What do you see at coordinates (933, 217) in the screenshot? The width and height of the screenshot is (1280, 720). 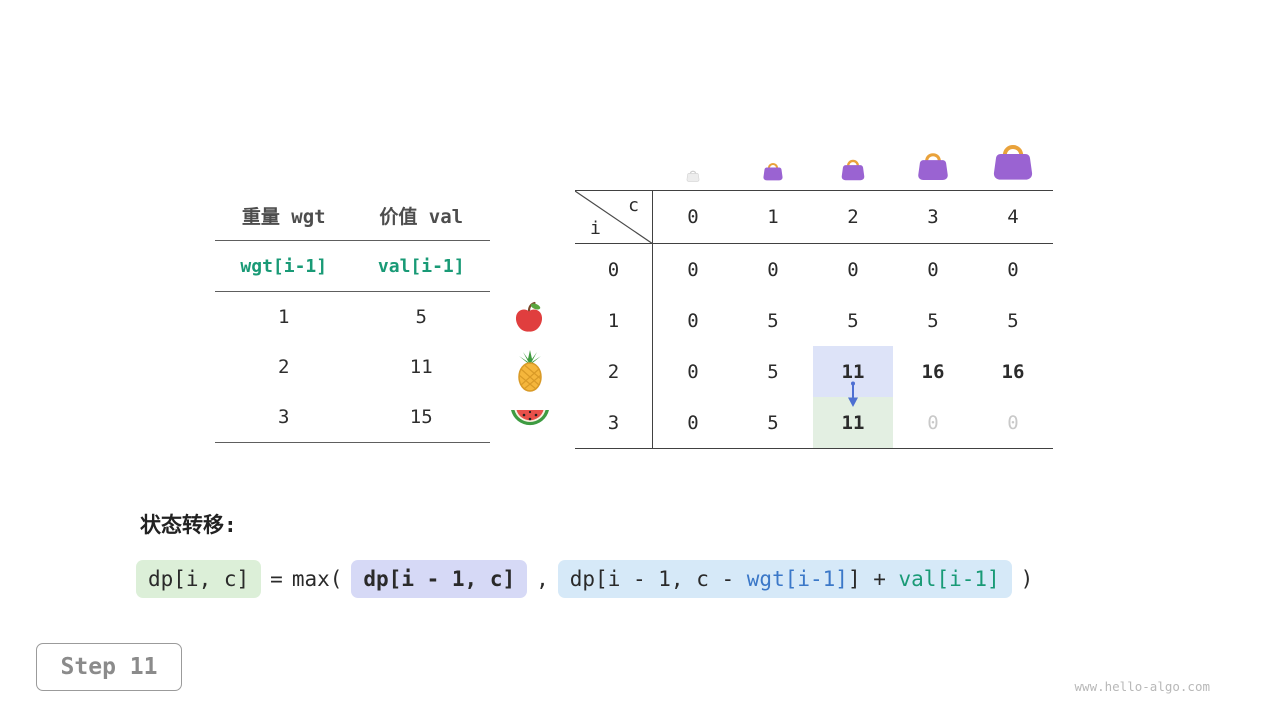 I see `dp-col-header-3: 3` at bounding box center [933, 217].